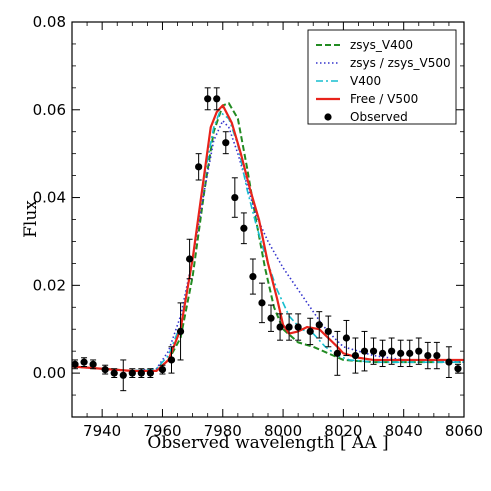 The height and width of the screenshot is (491, 491). Describe the element at coordinates (343, 431) in the screenshot. I see `x-tick-label: 8020` at that location.